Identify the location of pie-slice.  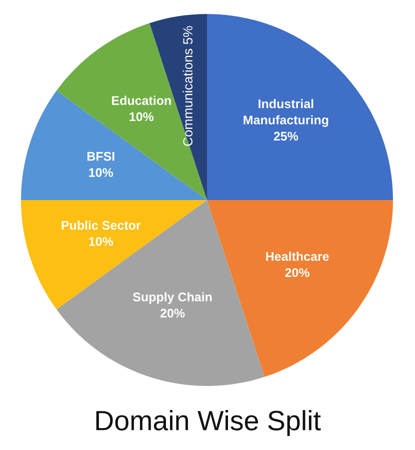
(131, 111).